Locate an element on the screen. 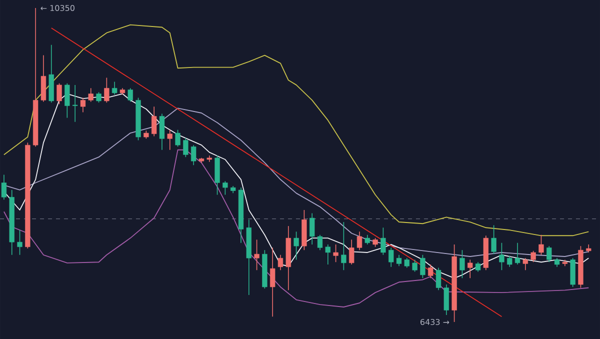  annotation: 6433 → is located at coordinates (435, 321).